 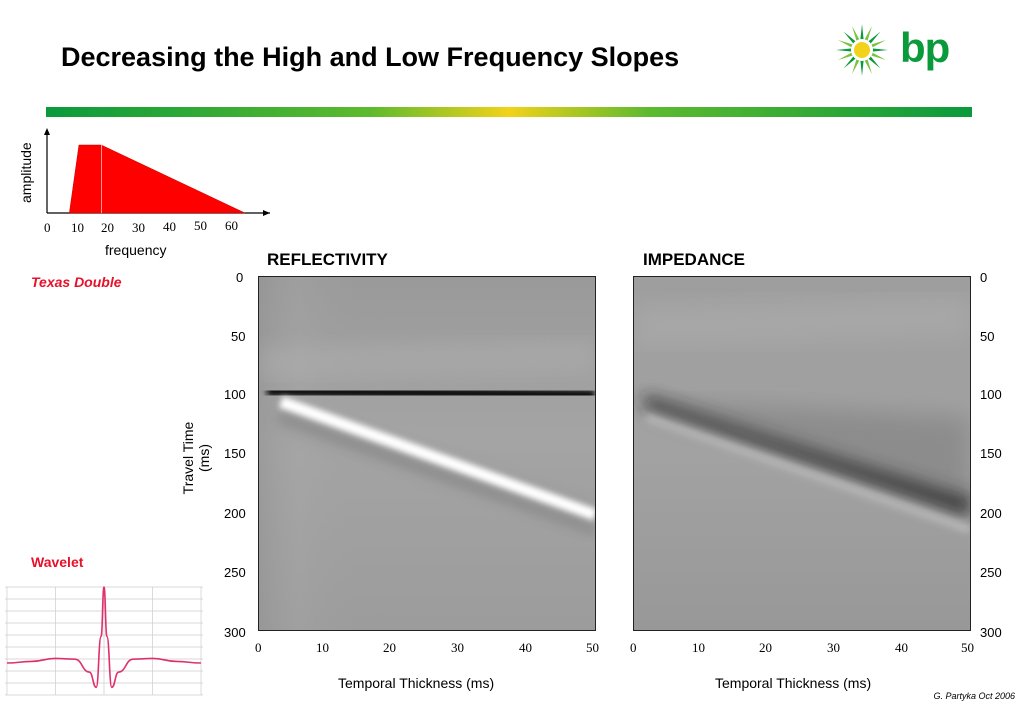 What do you see at coordinates (592, 647) in the screenshot?
I see `x-tick-refl-50: 50` at bounding box center [592, 647].